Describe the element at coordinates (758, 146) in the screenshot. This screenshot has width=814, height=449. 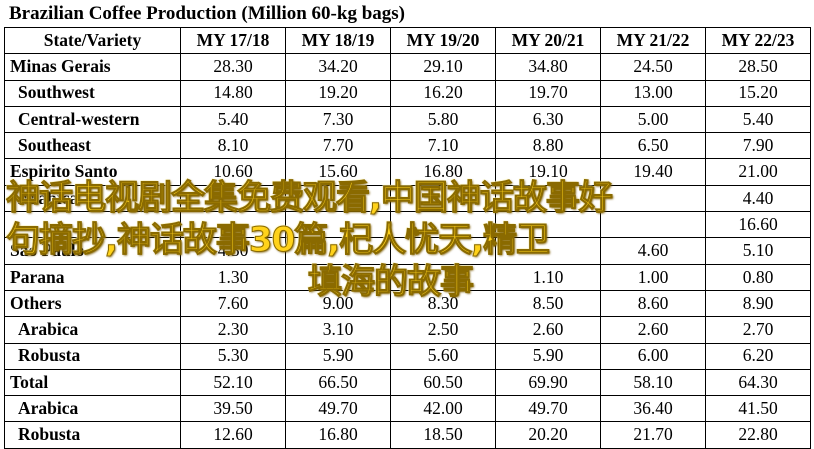
I see `table-cell: 7.90` at that location.